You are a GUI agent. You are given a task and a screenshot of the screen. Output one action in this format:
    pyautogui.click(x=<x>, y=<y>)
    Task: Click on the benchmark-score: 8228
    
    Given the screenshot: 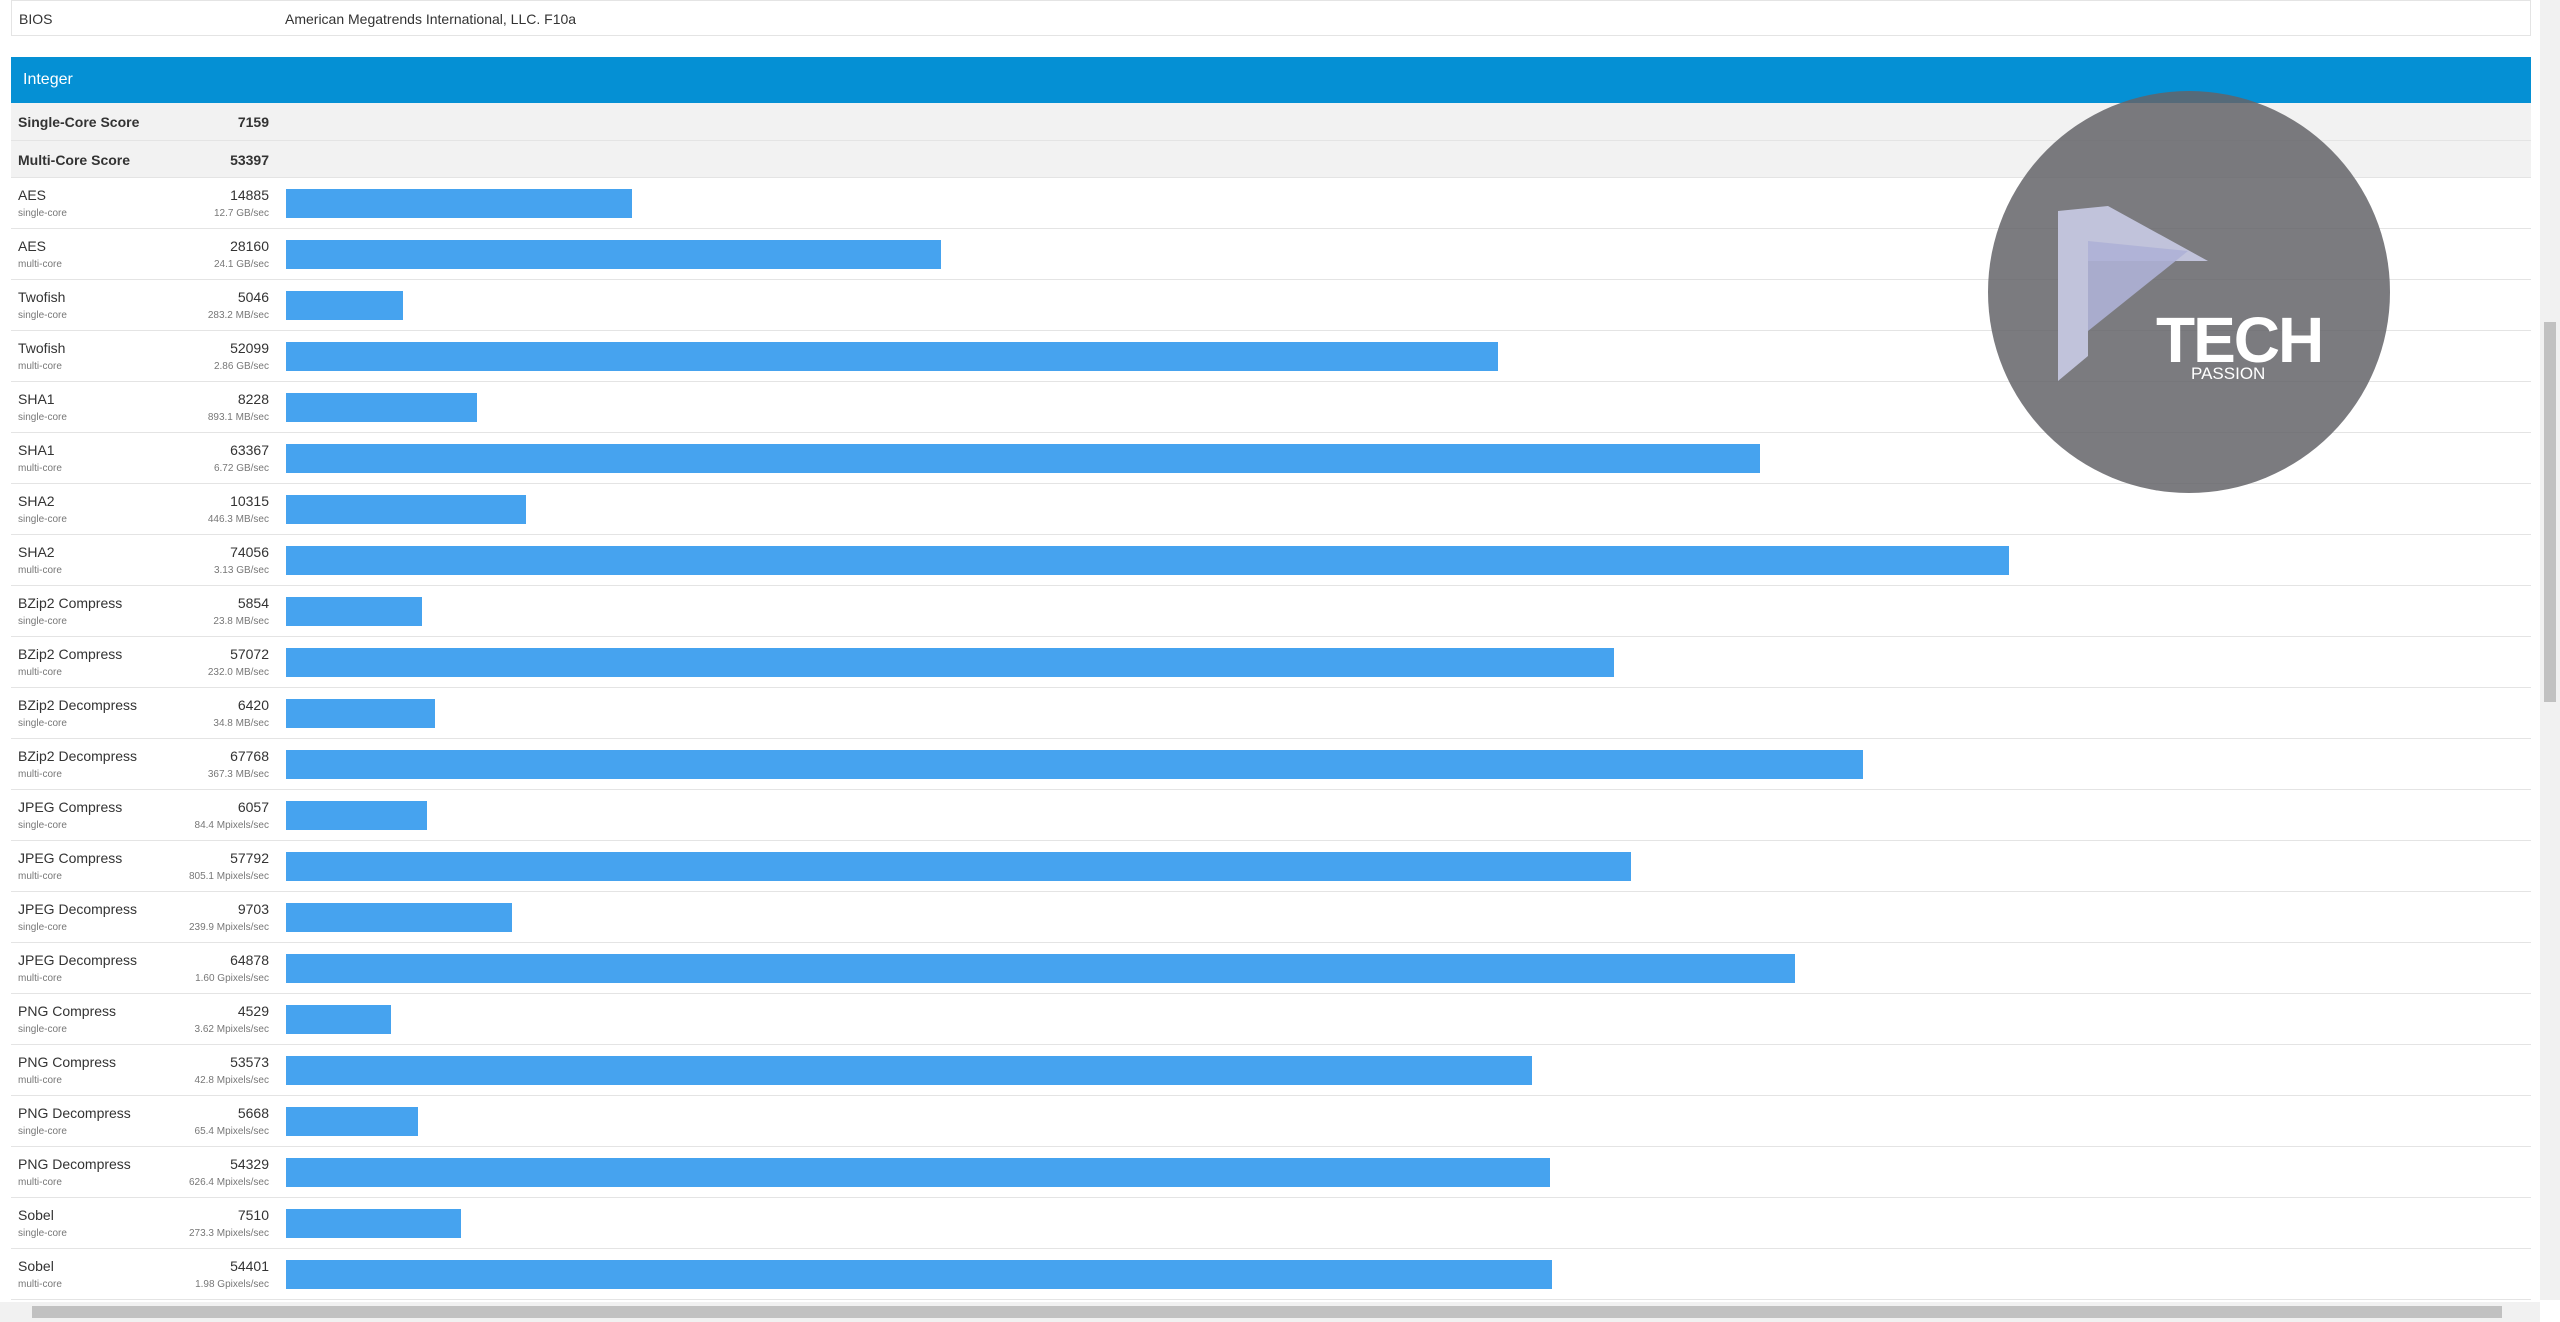 What is the action you would take?
    pyautogui.click(x=253, y=399)
    